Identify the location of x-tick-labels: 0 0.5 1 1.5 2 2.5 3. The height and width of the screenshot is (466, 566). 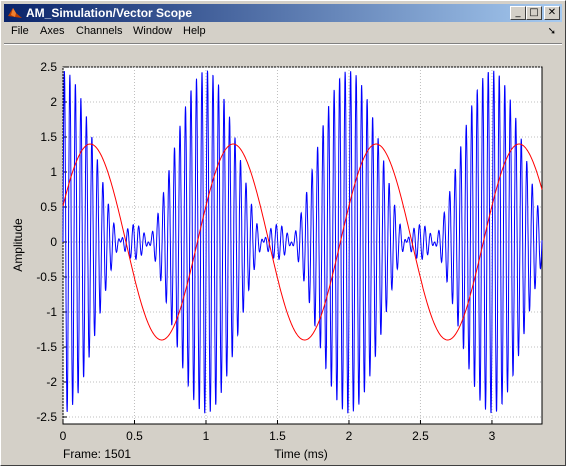
(278, 436).